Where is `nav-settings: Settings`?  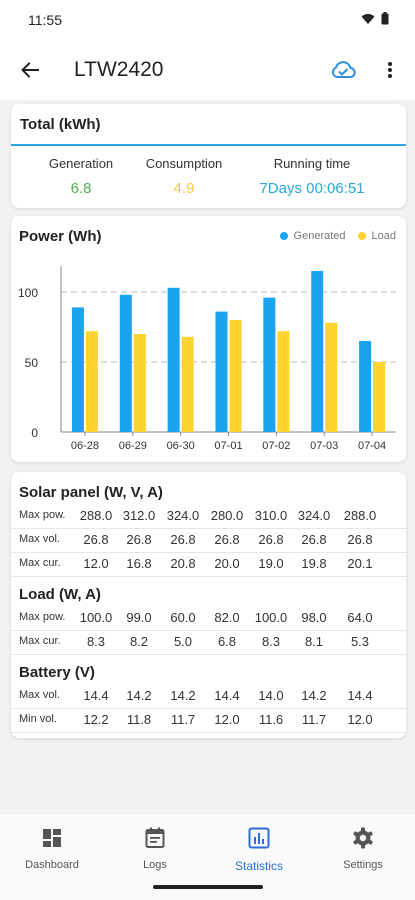
nav-settings: Settings is located at coordinates (363, 848).